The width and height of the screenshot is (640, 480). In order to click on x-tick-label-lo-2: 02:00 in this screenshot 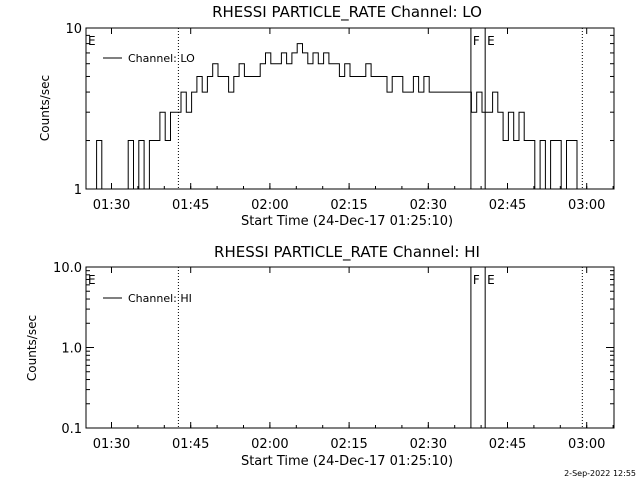, I will do `click(269, 205)`.